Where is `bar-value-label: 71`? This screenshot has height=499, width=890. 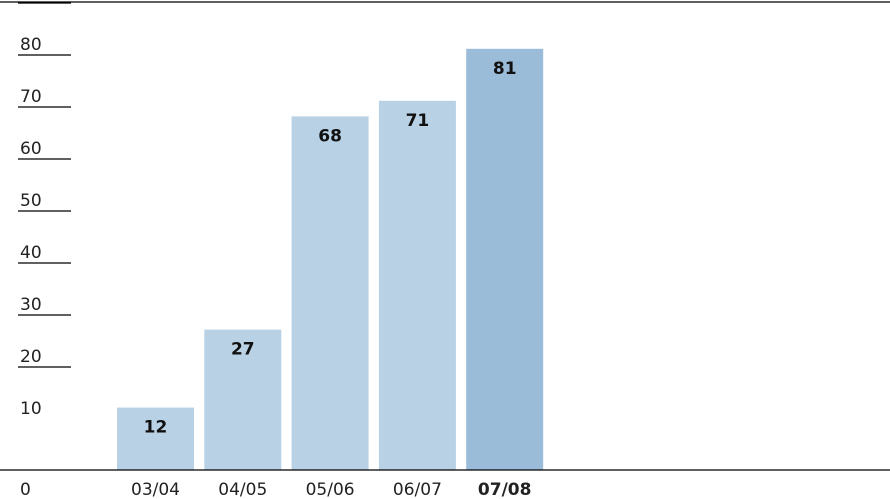
bar-value-label: 71 is located at coordinates (418, 121).